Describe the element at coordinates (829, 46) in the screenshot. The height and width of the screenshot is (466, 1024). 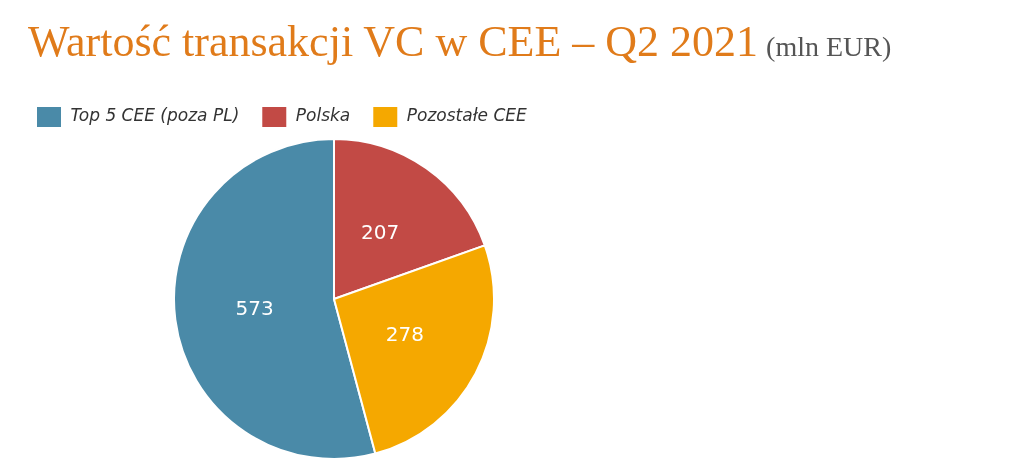
I see `text: (mln EUR)` at that location.